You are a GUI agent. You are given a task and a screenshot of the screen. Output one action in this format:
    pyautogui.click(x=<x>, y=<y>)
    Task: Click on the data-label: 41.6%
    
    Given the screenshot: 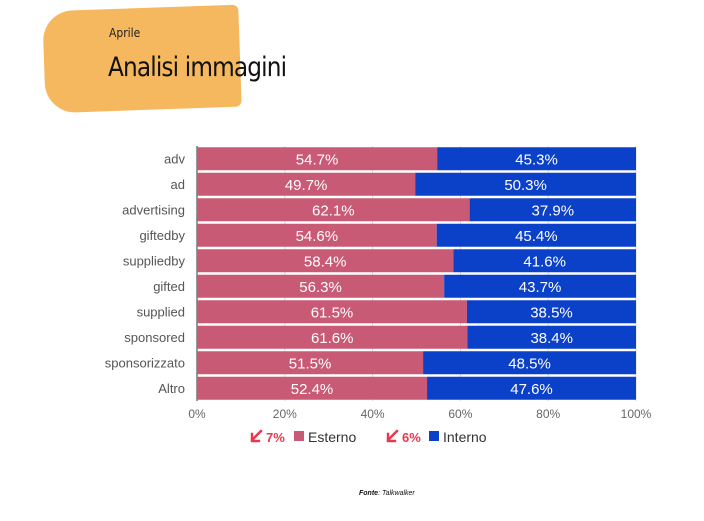 What is the action you would take?
    pyautogui.click(x=544, y=261)
    